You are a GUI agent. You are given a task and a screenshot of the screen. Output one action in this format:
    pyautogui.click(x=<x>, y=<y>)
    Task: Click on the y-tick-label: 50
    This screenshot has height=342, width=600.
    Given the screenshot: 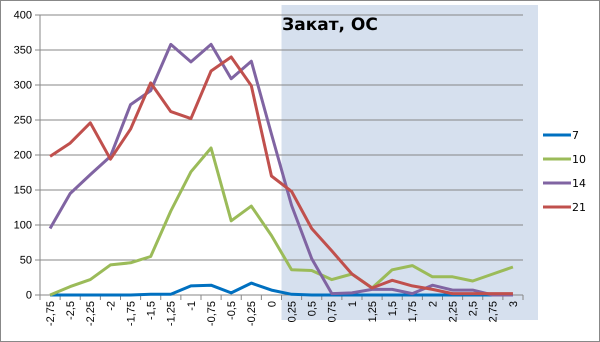 What is the action you would take?
    pyautogui.click(x=26, y=260)
    